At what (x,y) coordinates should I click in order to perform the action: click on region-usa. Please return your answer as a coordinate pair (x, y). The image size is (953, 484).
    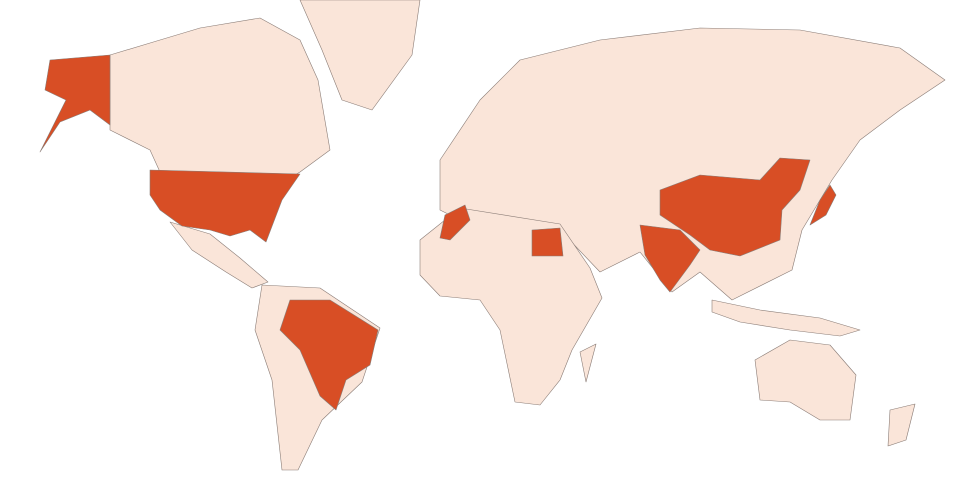
    Looking at the image, I should click on (225, 206).